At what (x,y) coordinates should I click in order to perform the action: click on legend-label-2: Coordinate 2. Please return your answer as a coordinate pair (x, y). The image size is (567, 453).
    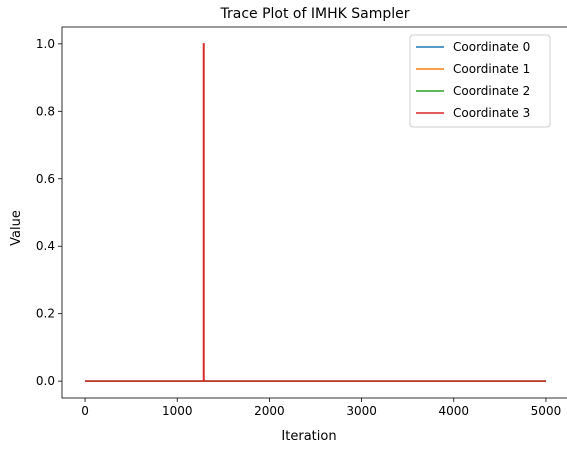
    Looking at the image, I should click on (491, 91).